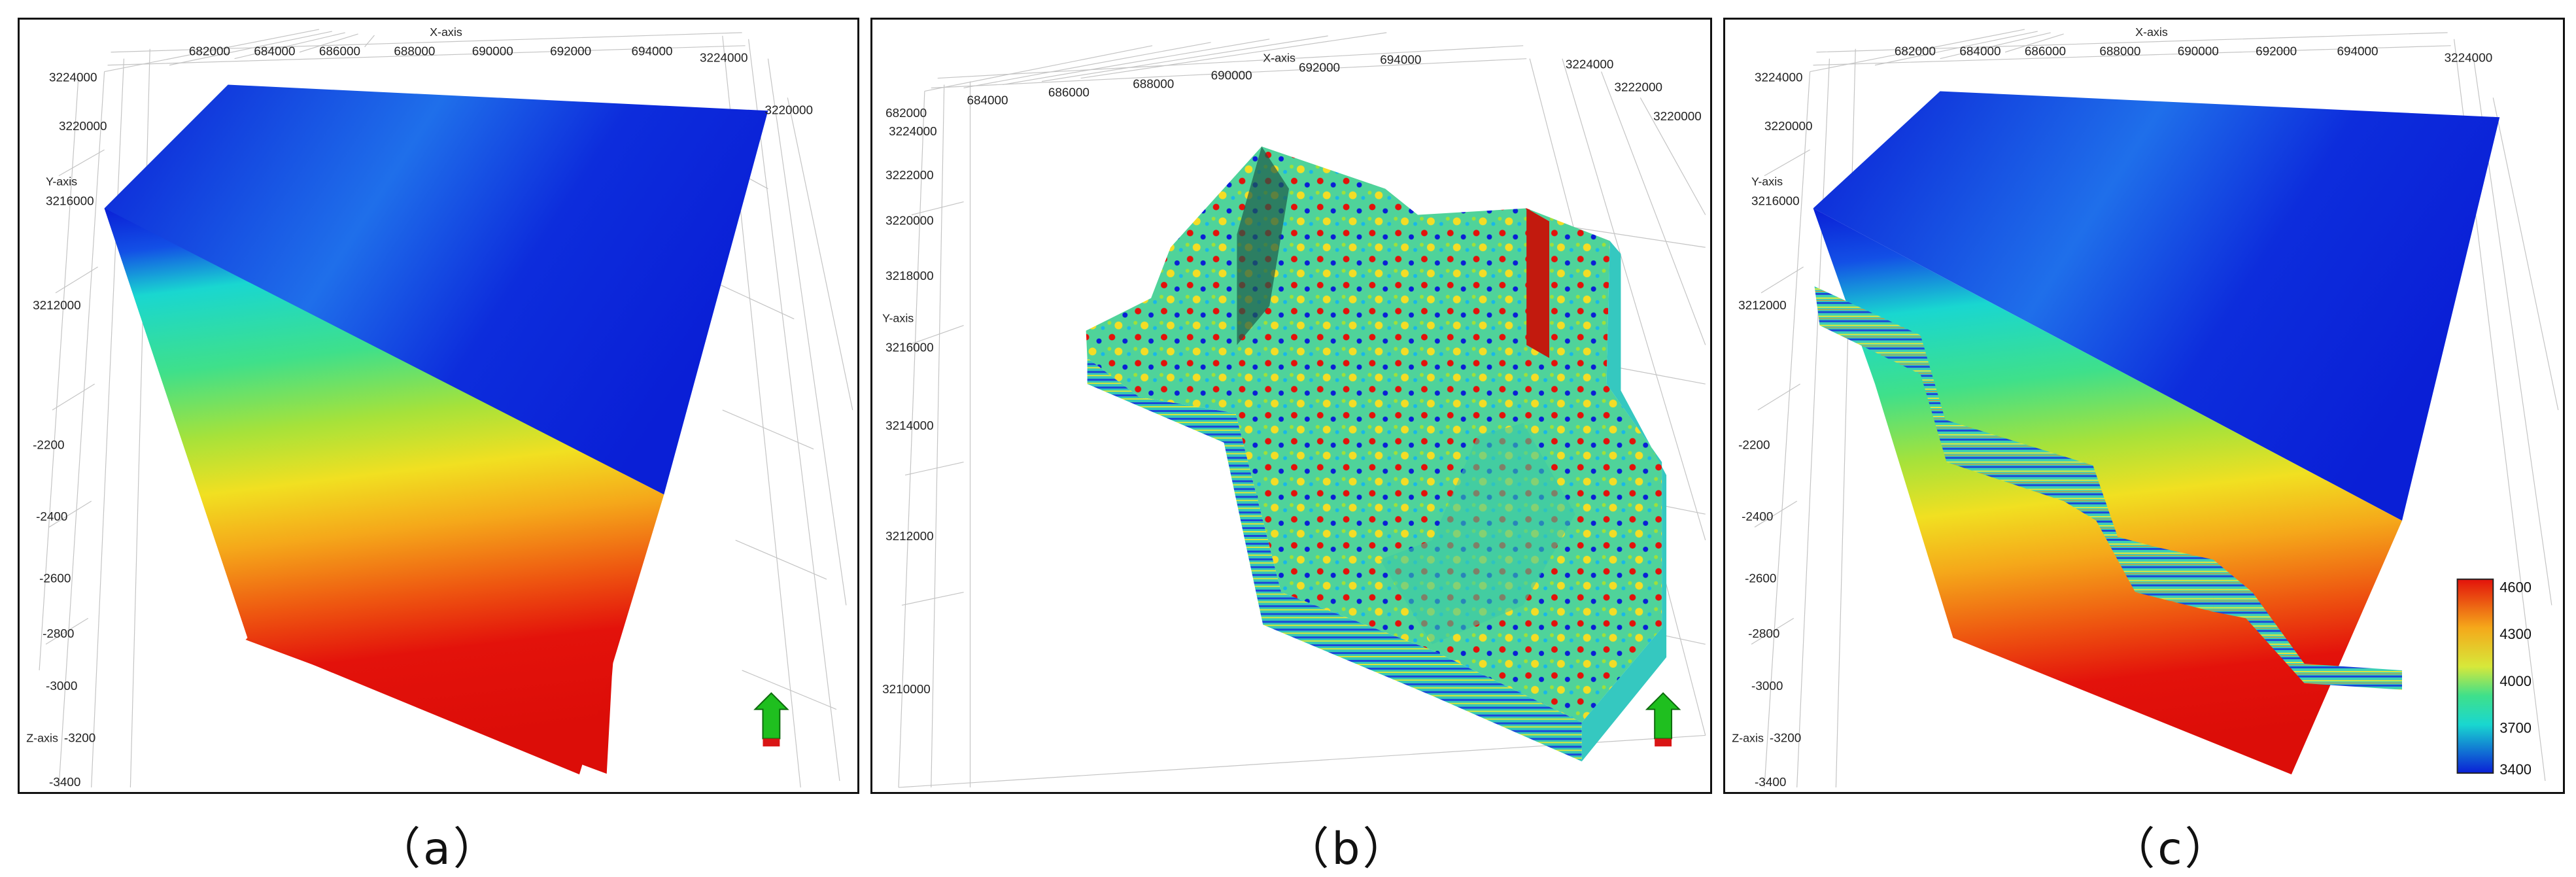 The height and width of the screenshot is (877, 2576). What do you see at coordinates (2516, 769) in the screenshot?
I see `colorbar-tick: 3400` at bounding box center [2516, 769].